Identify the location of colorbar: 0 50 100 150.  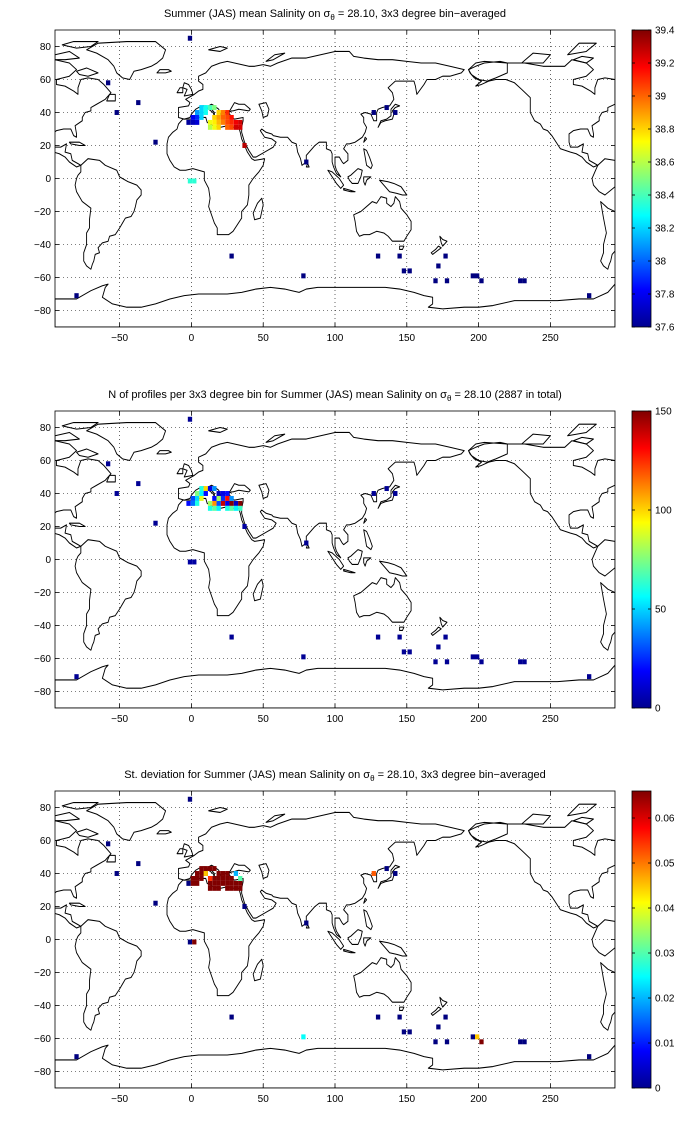
(651, 561).